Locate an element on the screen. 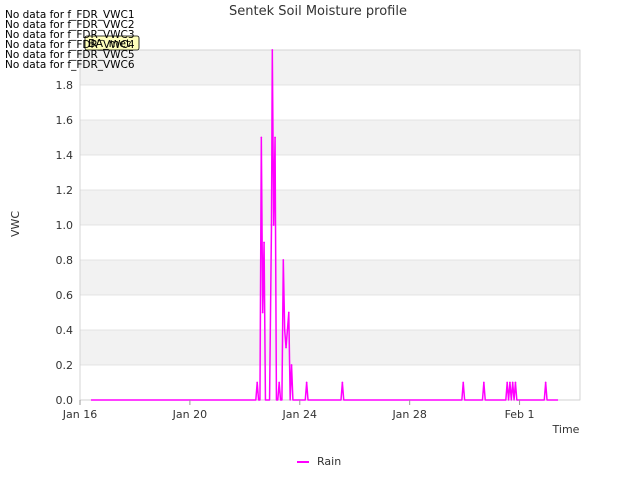 This screenshot has width=640, height=480. y-tick-label: 1.4 is located at coordinates (65, 155).